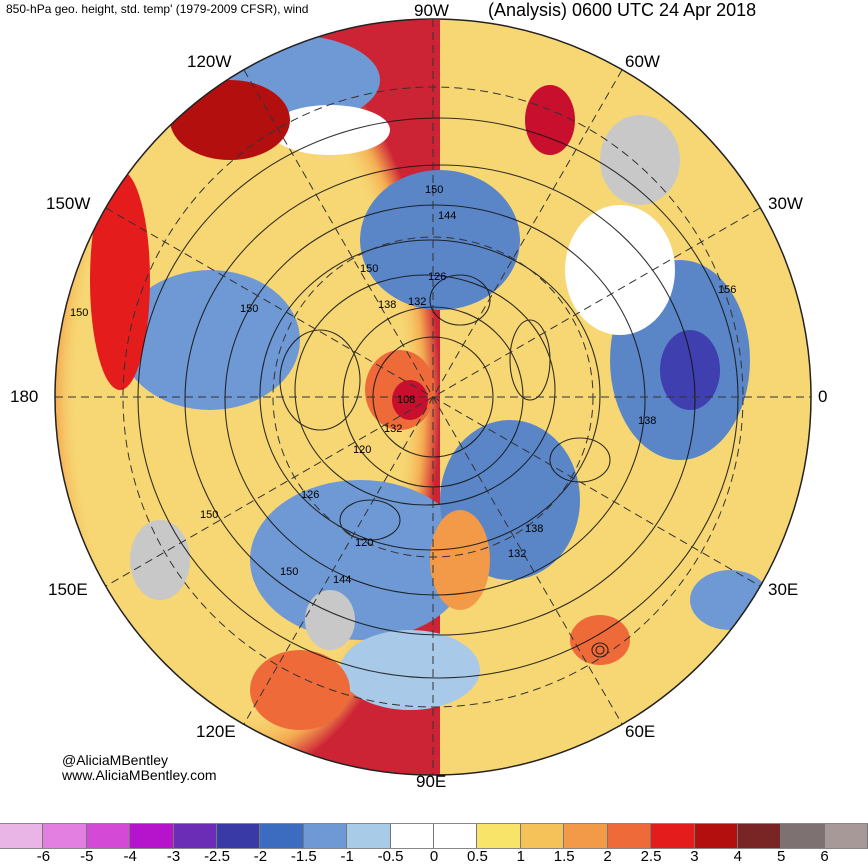  I want to click on colorbar-tick-label: -1.5, so click(303, 856).